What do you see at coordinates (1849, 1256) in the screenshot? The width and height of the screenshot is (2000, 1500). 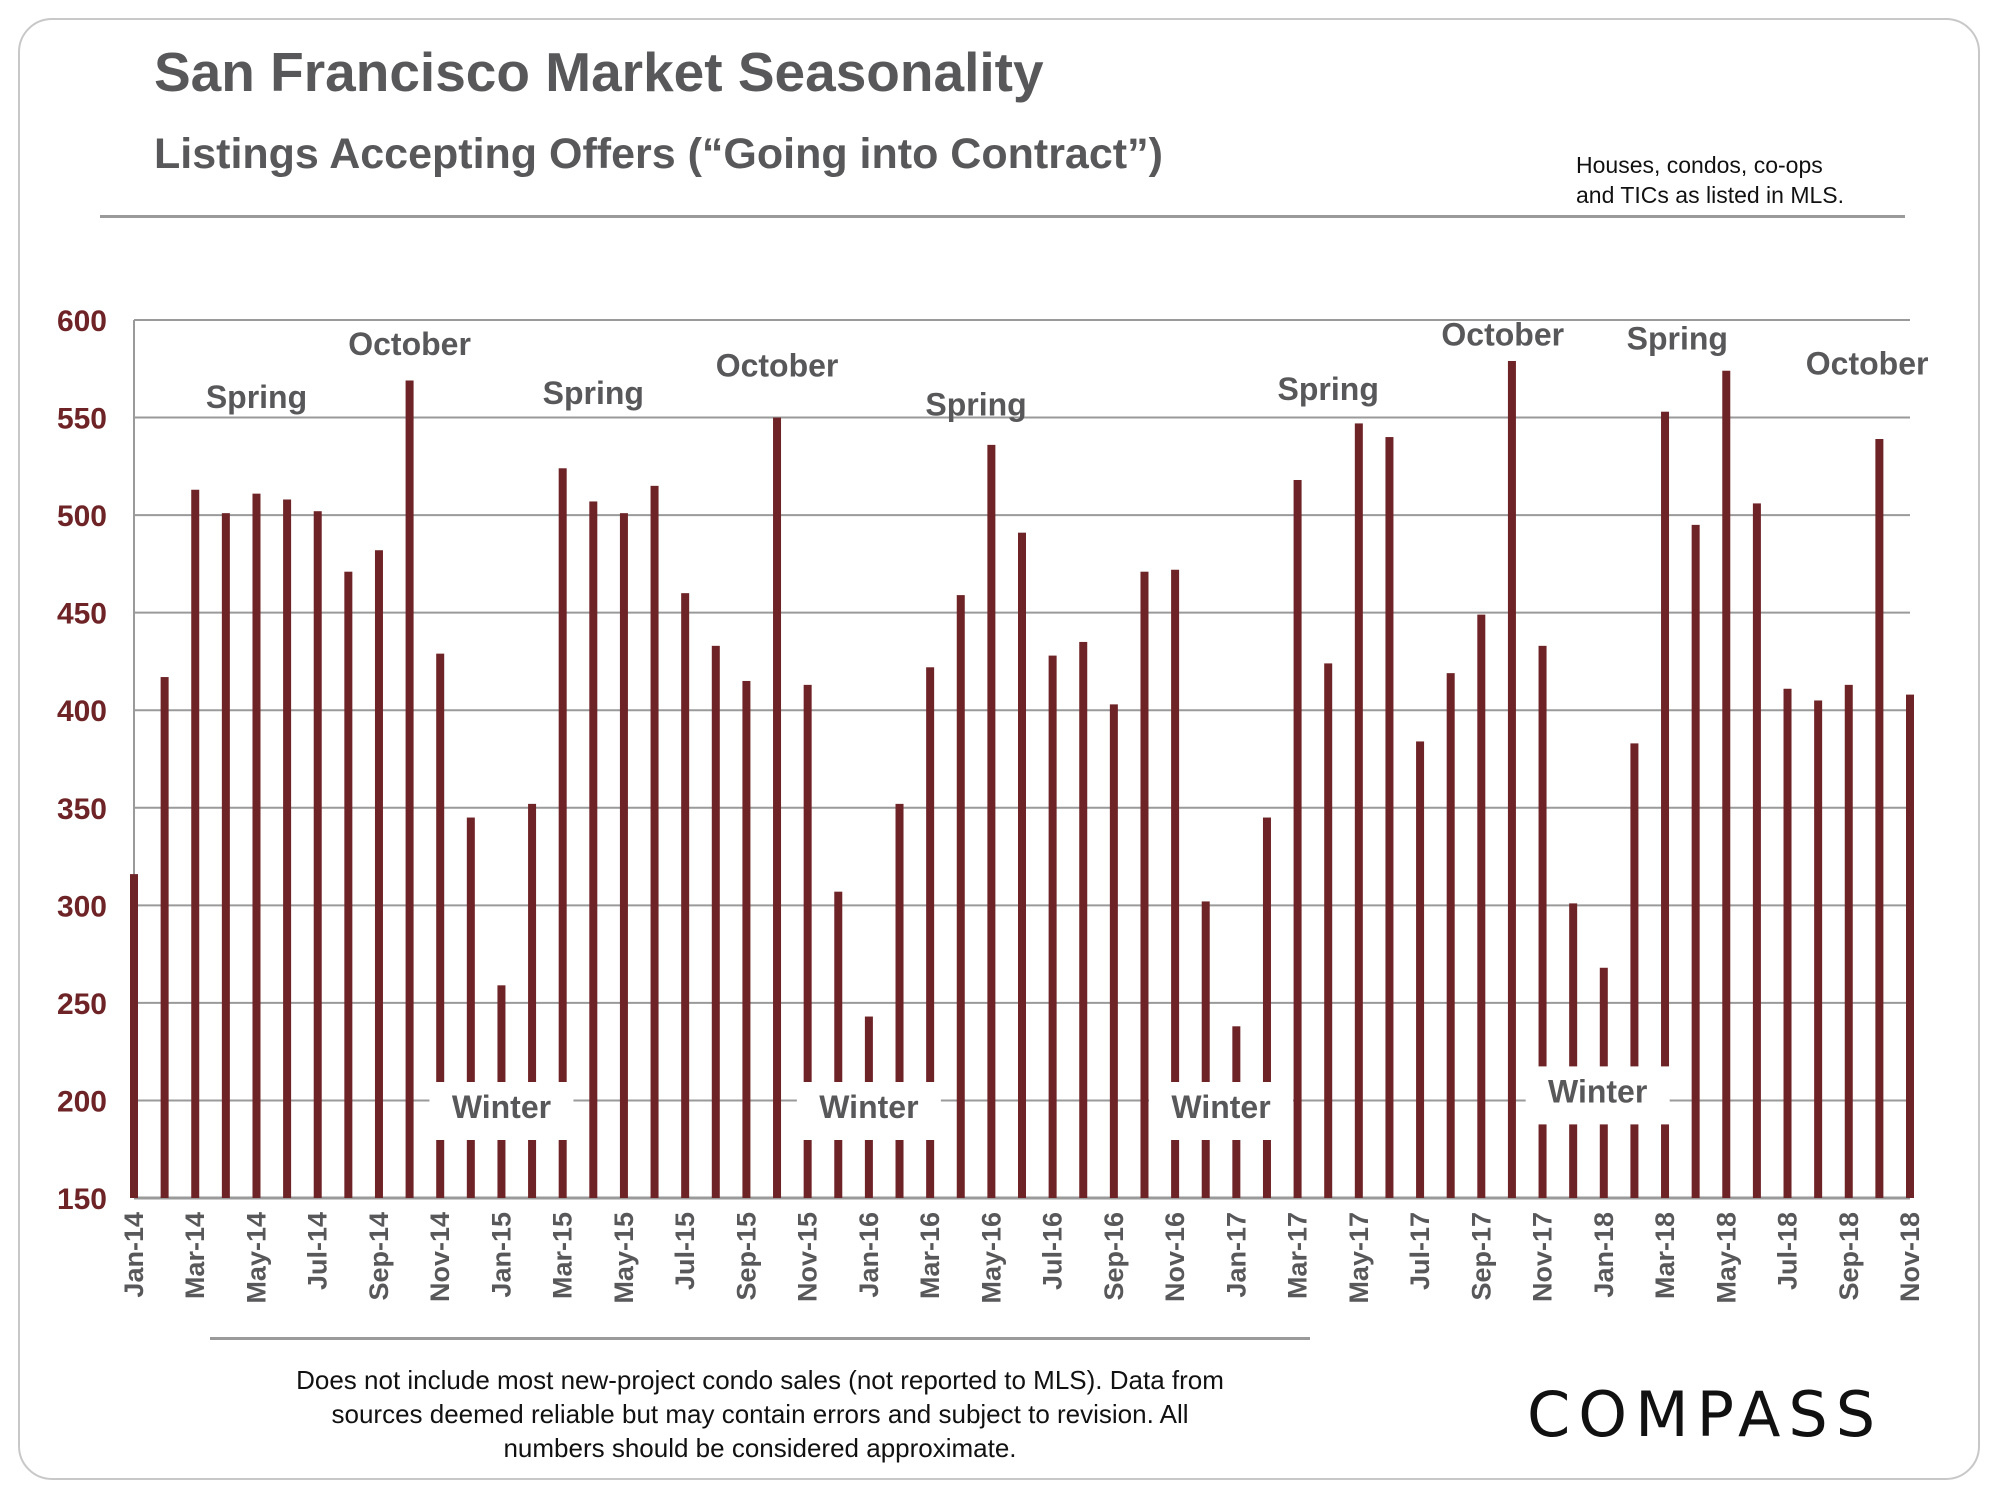 I see `x-tick-label: Sep-18` at bounding box center [1849, 1256].